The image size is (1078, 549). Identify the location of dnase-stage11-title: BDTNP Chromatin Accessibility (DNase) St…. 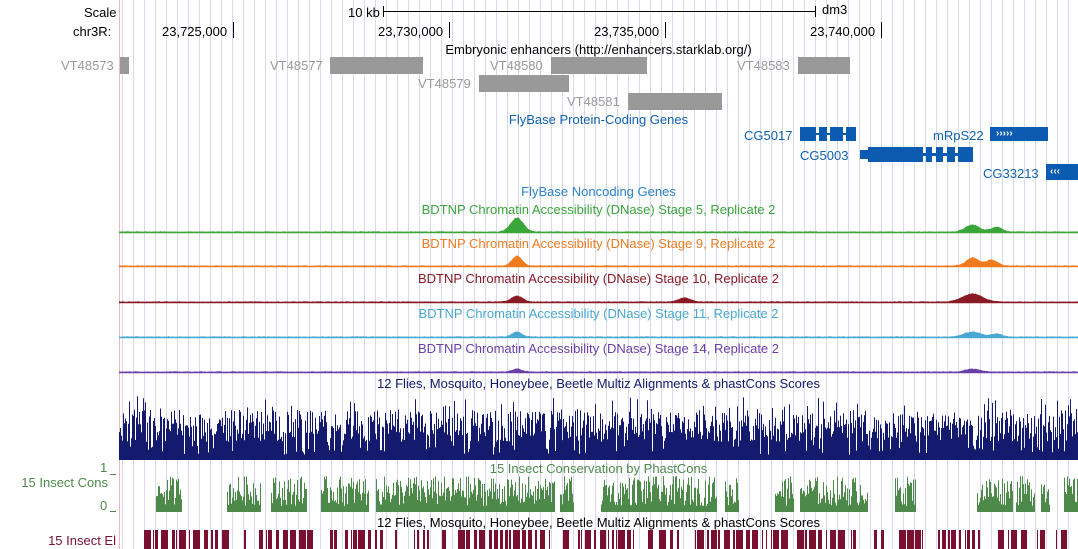
(598, 313).